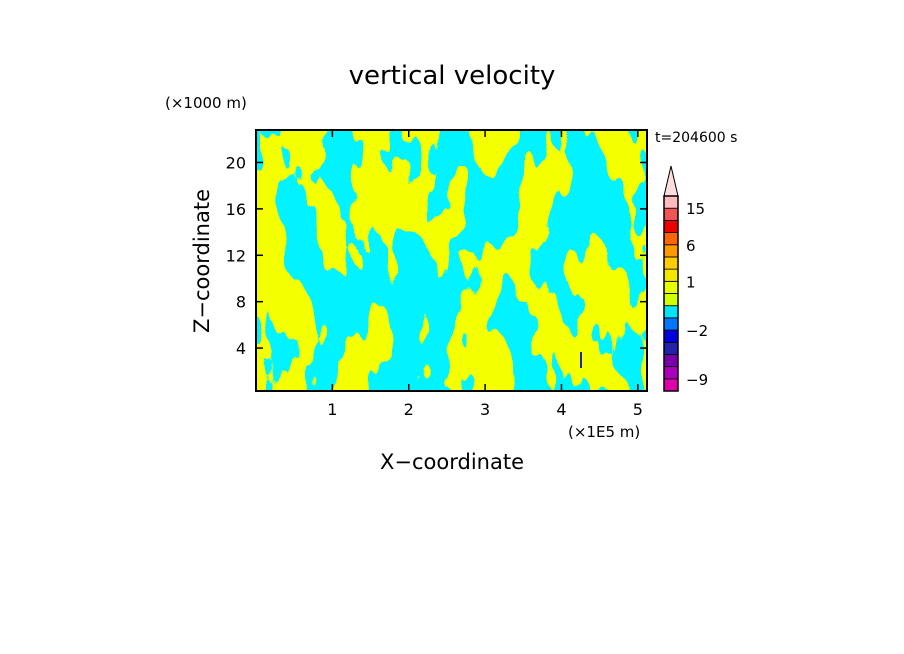 The width and height of the screenshot is (904, 654). Describe the element at coordinates (697, 380) in the screenshot. I see `colorbar-tick-label: −9` at that location.